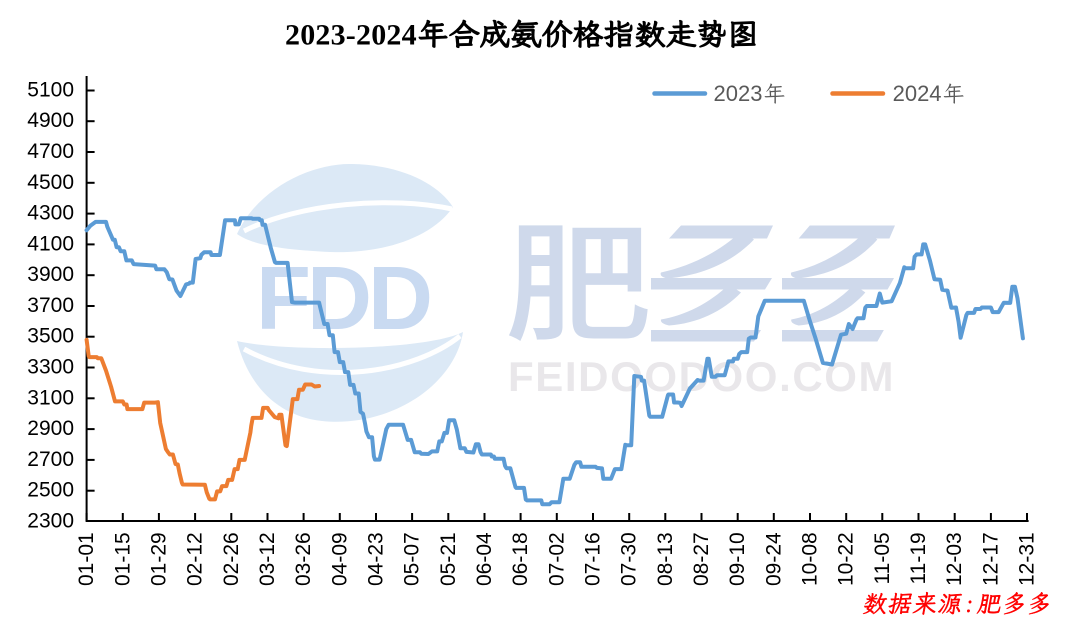  I want to click on svg-text: 05-21, so click(448, 559).